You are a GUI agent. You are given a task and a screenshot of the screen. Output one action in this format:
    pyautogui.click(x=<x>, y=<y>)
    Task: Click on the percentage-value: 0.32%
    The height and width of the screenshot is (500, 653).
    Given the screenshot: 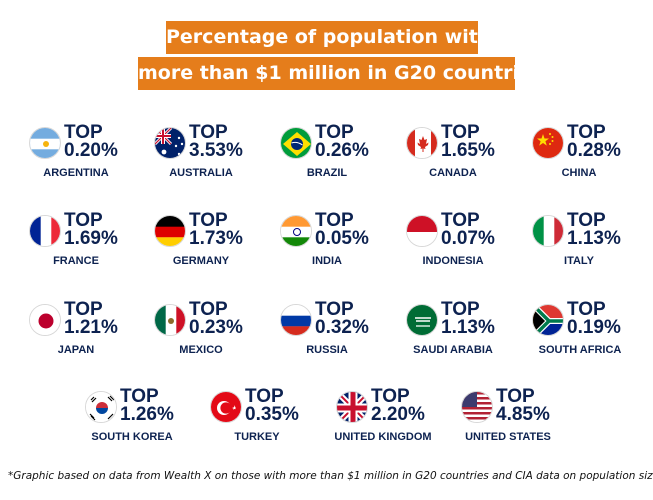 What is the action you would take?
    pyautogui.click(x=342, y=327)
    